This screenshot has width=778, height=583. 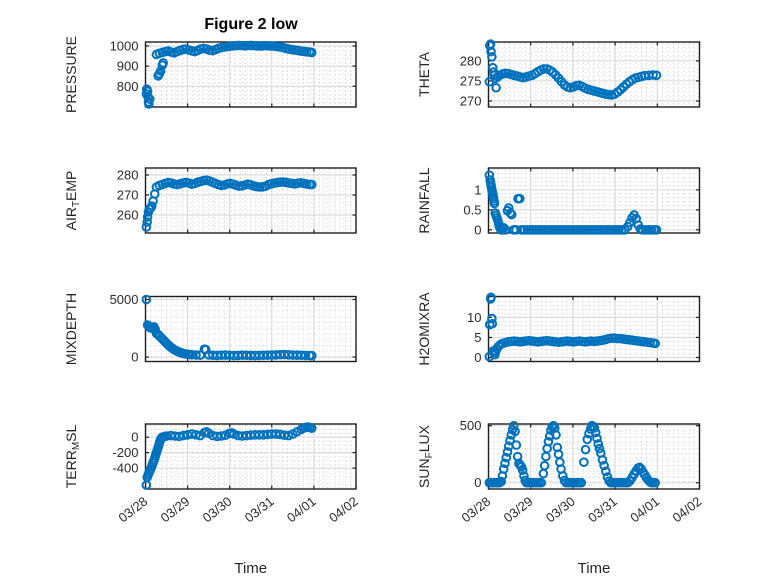 I want to click on y-tick-label: 270, so click(x=471, y=100).